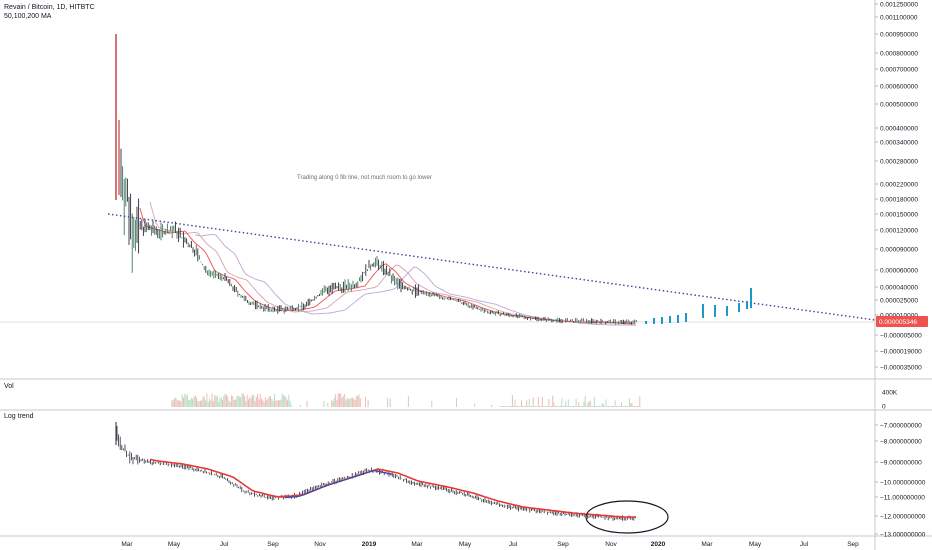 Image resolution: width=932 pixels, height=550 pixels. Describe the element at coordinates (899, 5) in the screenshot. I see `price-tick-label: 0.001250000` at that location.